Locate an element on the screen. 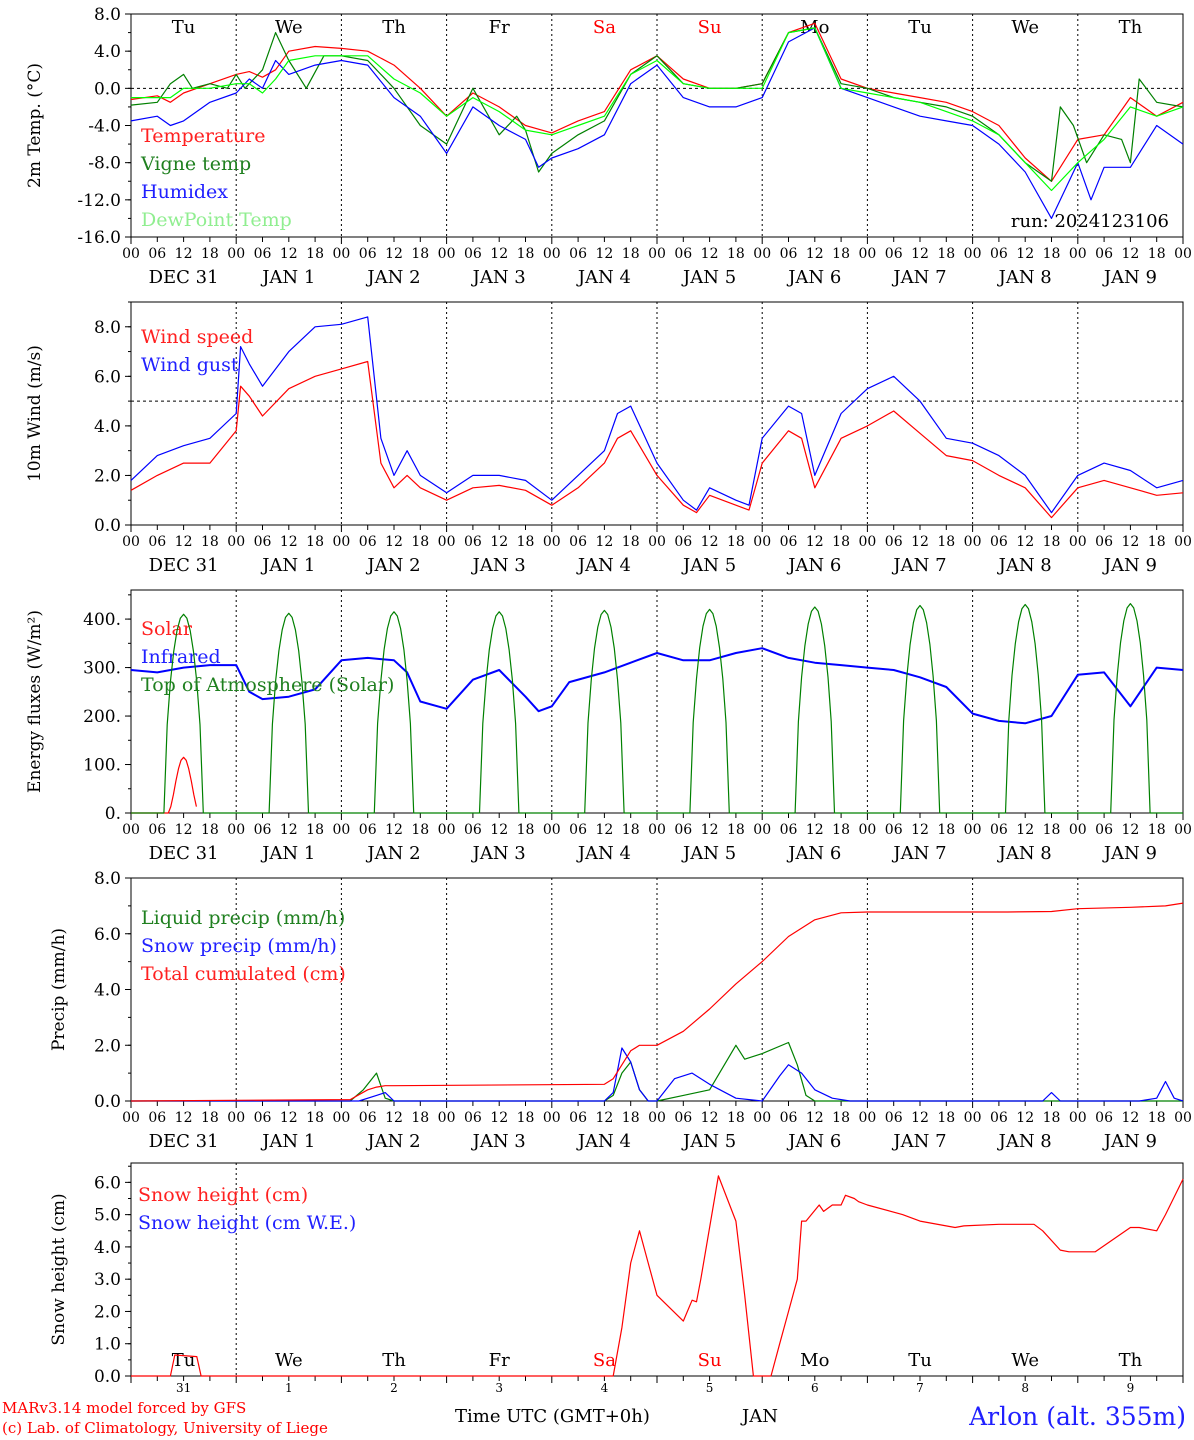 The image size is (1194, 1440). legend-entry: Snow height (cm) is located at coordinates (223, 1195).